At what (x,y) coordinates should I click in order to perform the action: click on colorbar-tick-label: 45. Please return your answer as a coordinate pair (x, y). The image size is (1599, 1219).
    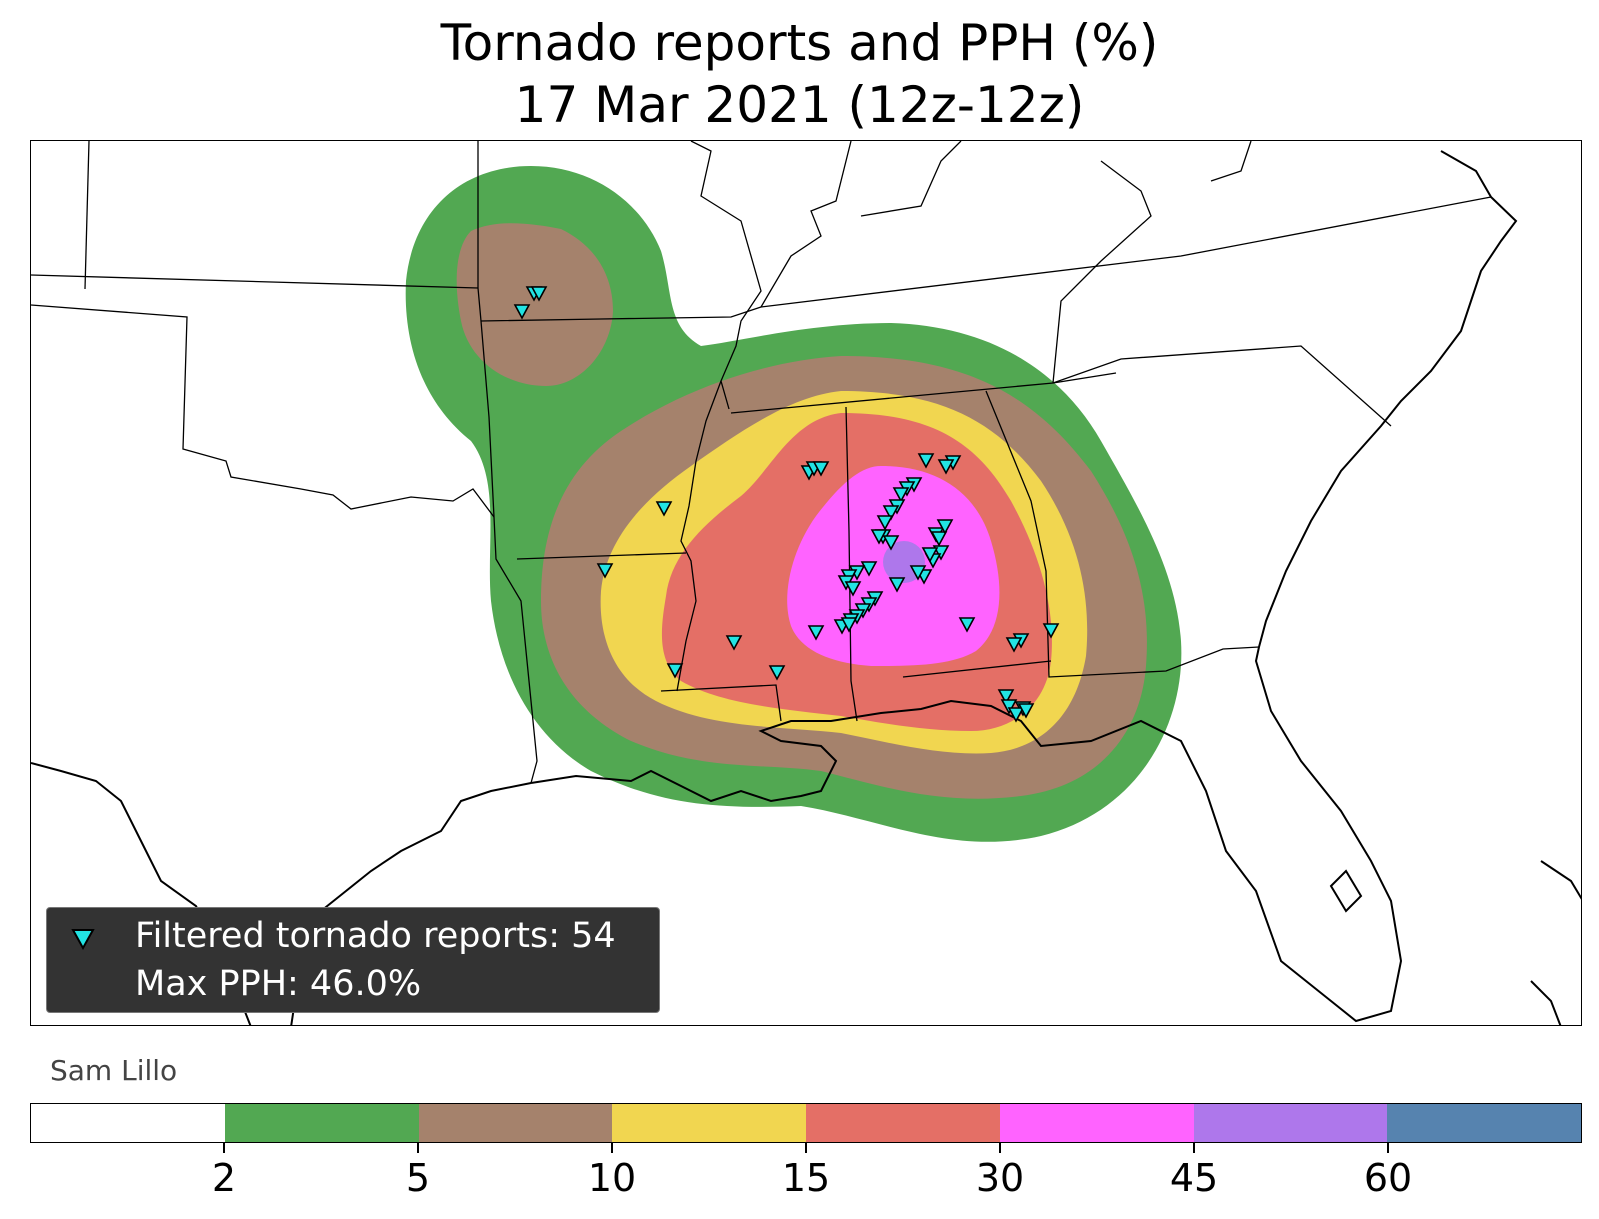
    Looking at the image, I should click on (1194, 1178).